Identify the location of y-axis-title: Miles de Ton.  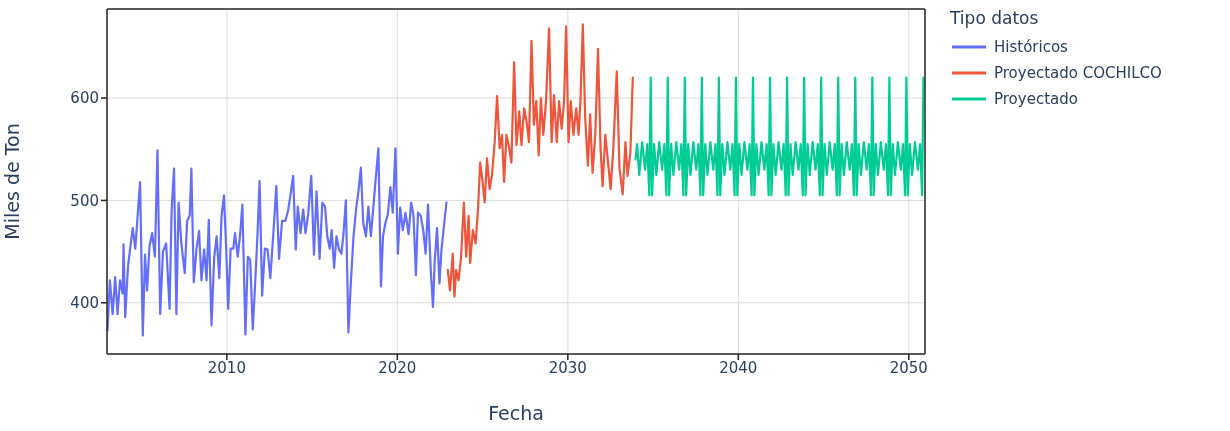
(11, 181).